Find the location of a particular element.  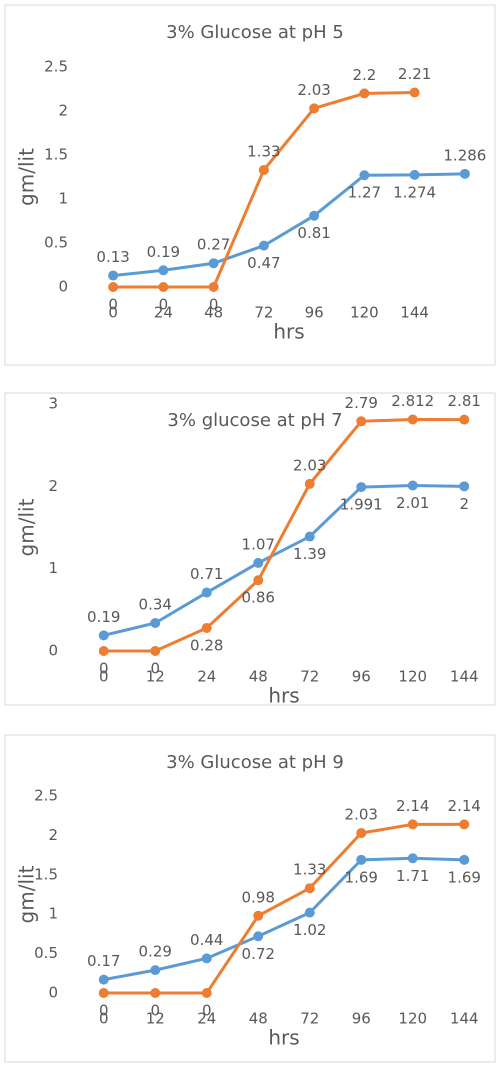

data-label: 1.27 is located at coordinates (364, 193).